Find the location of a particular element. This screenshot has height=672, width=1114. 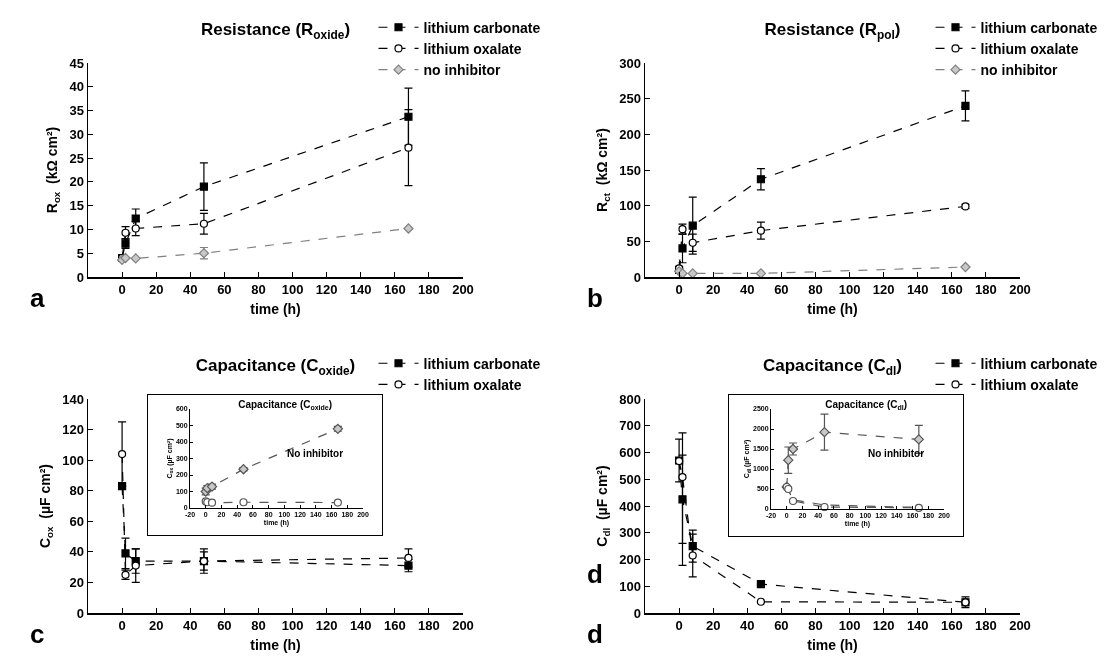

y-tick-label: 45 is located at coordinates (76, 63).